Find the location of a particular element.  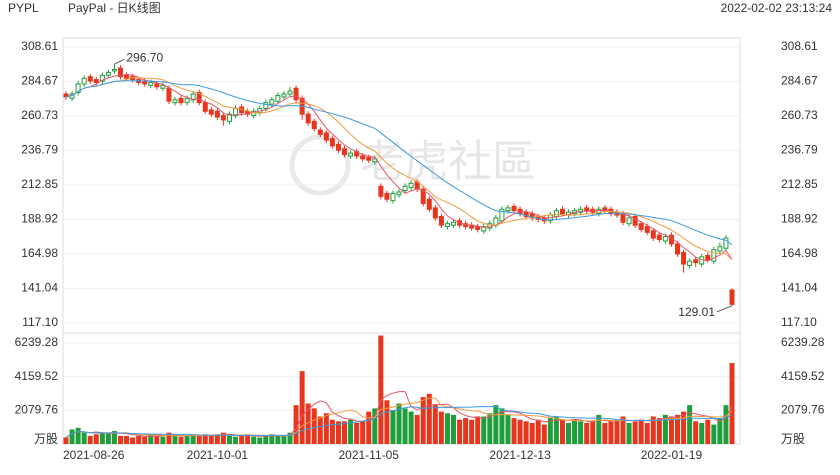

volume-tick-label-right: 2079.76 is located at coordinates (803, 410).